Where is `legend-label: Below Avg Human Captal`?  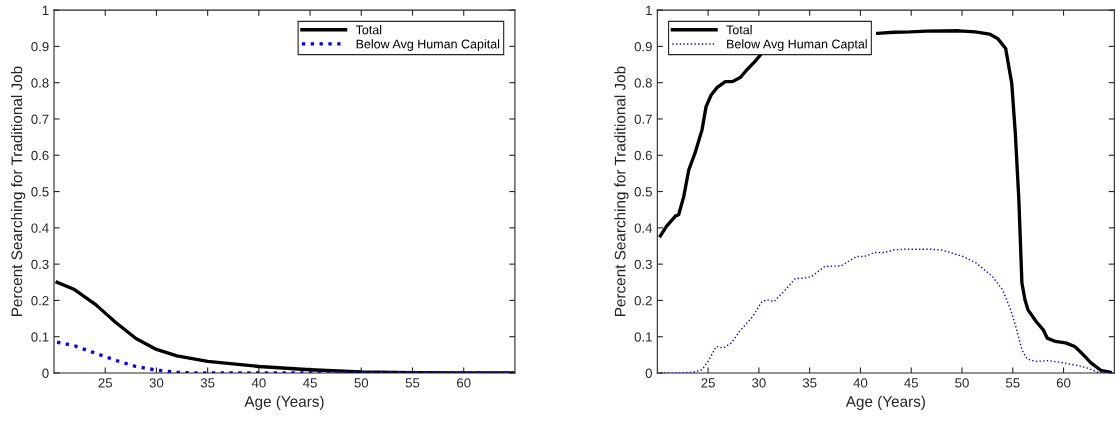
legend-label: Below Avg Human Captal is located at coordinates (797, 45).